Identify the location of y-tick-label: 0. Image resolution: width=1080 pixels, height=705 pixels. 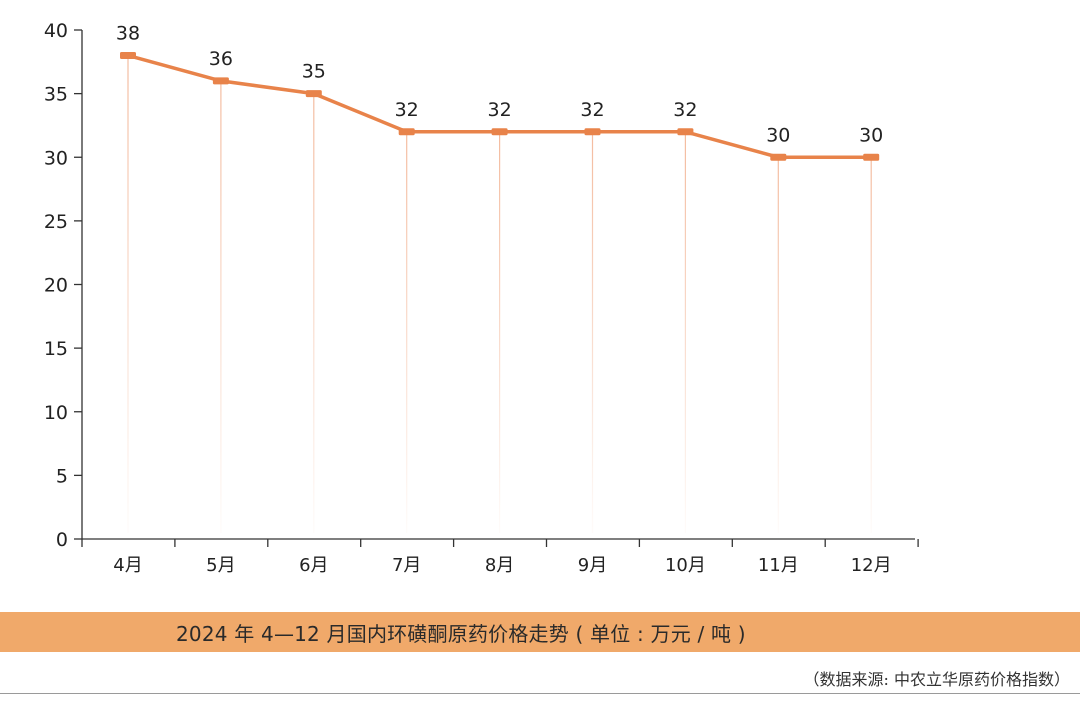
(62, 540).